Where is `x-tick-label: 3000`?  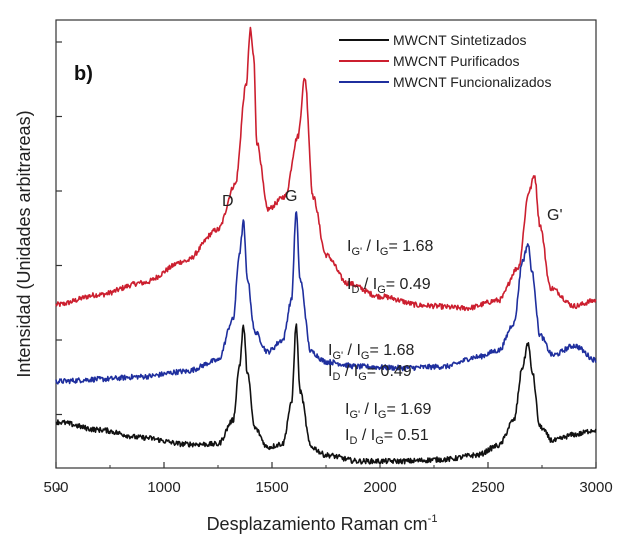 x-tick-label: 3000 is located at coordinates (595, 487).